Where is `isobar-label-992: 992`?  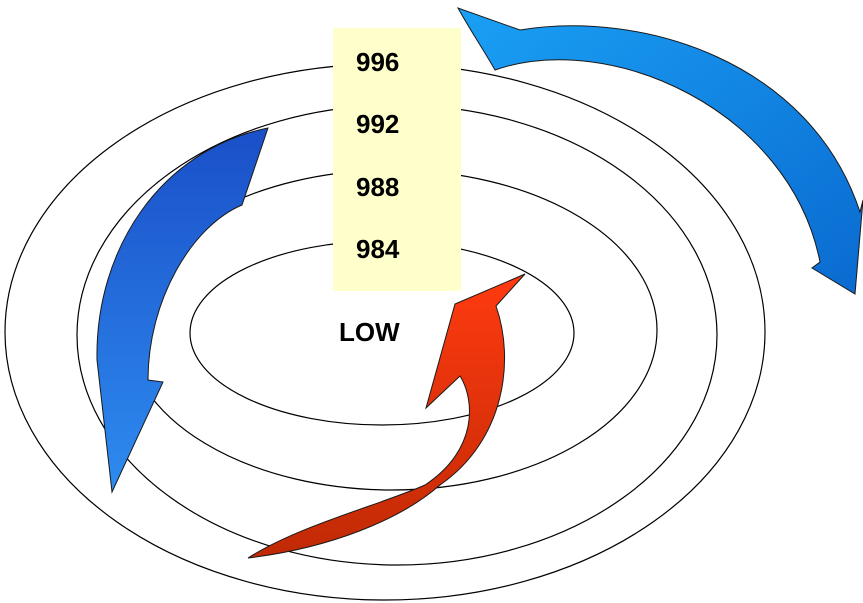
isobar-label-992: 992 is located at coordinates (377, 124).